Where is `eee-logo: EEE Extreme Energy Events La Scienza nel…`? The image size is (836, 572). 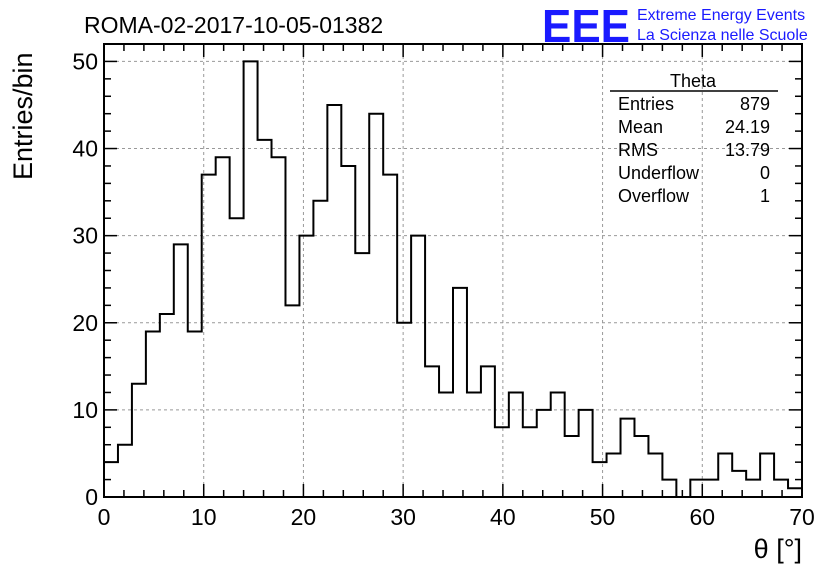
eee-logo: EEE Extreme Energy Events La Scienza nel… is located at coordinates (675, 26).